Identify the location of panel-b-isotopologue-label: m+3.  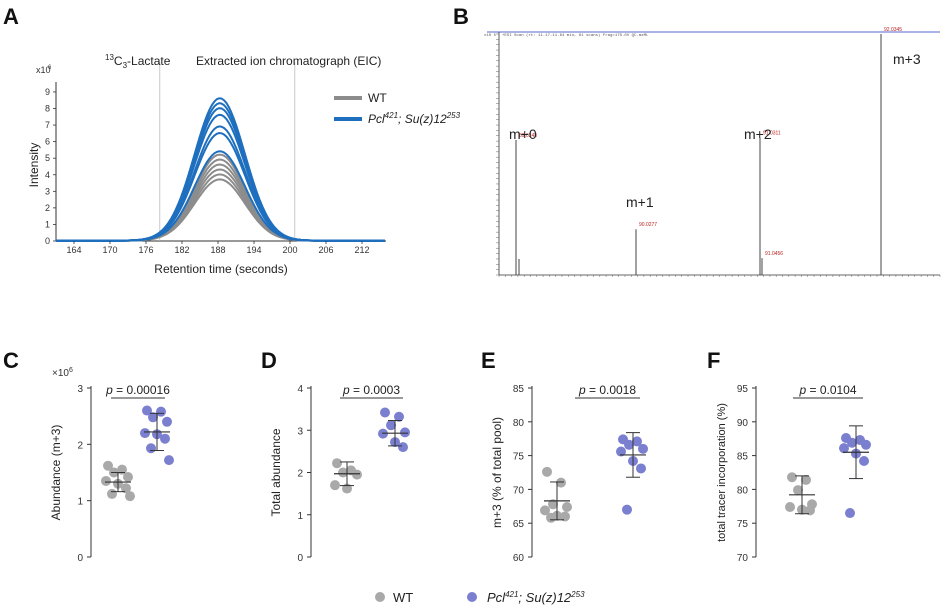
(907, 59).